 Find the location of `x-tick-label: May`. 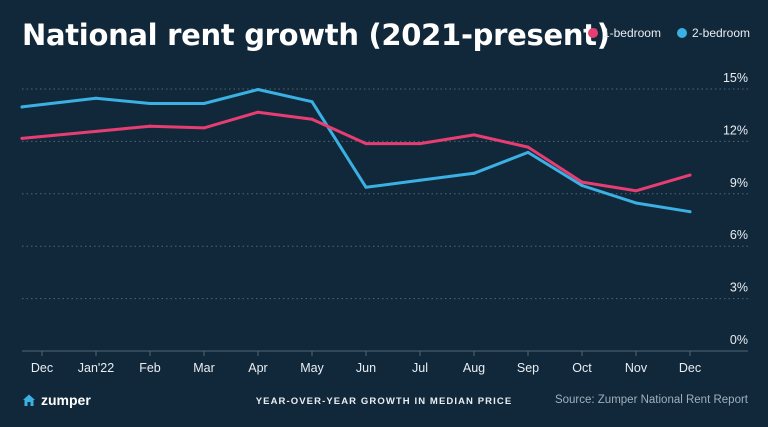

x-tick-label: May is located at coordinates (312, 368).